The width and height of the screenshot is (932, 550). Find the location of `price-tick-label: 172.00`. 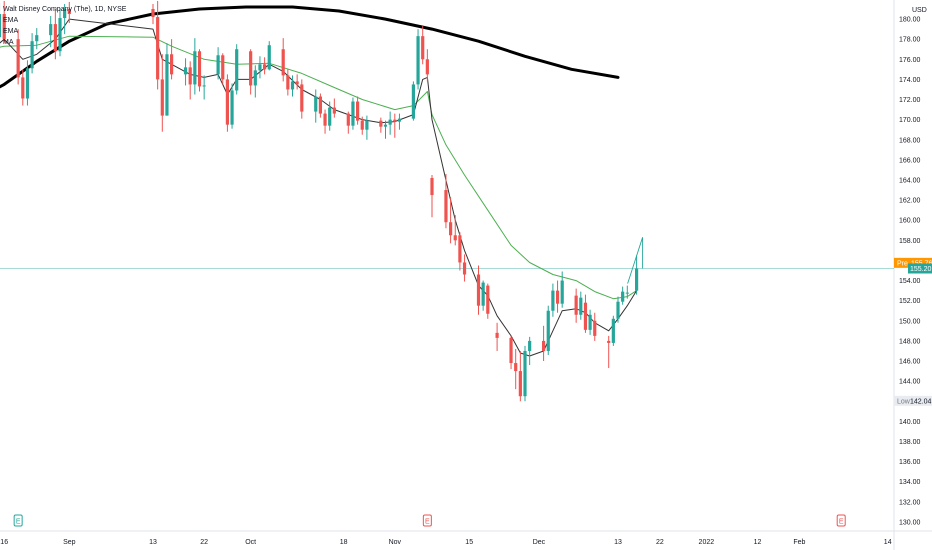

price-tick-label: 172.00 is located at coordinates (910, 100).